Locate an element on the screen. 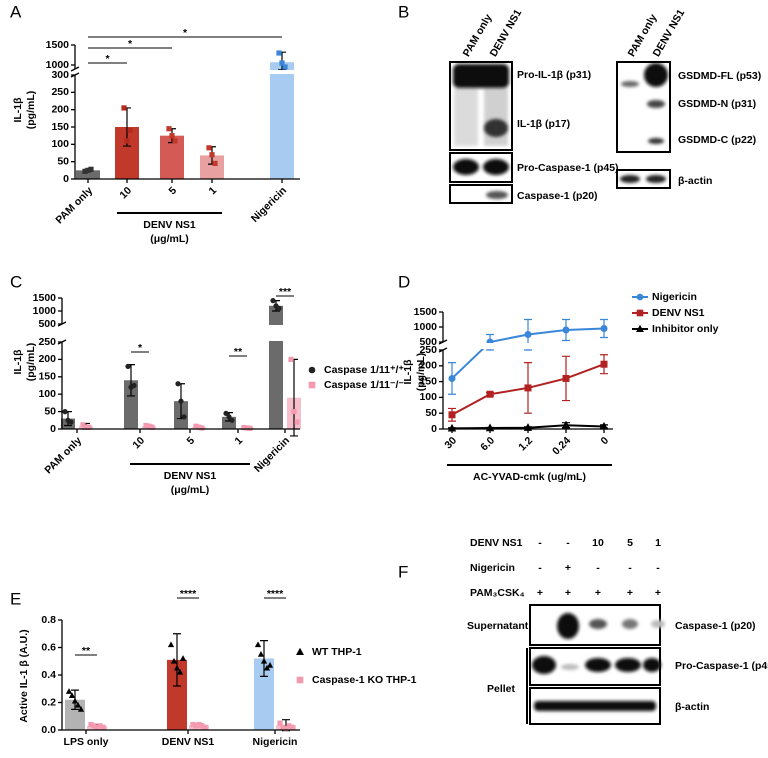 The width and height of the screenshot is (768, 758). y-tick-label: 1000 is located at coordinates (58, 65).